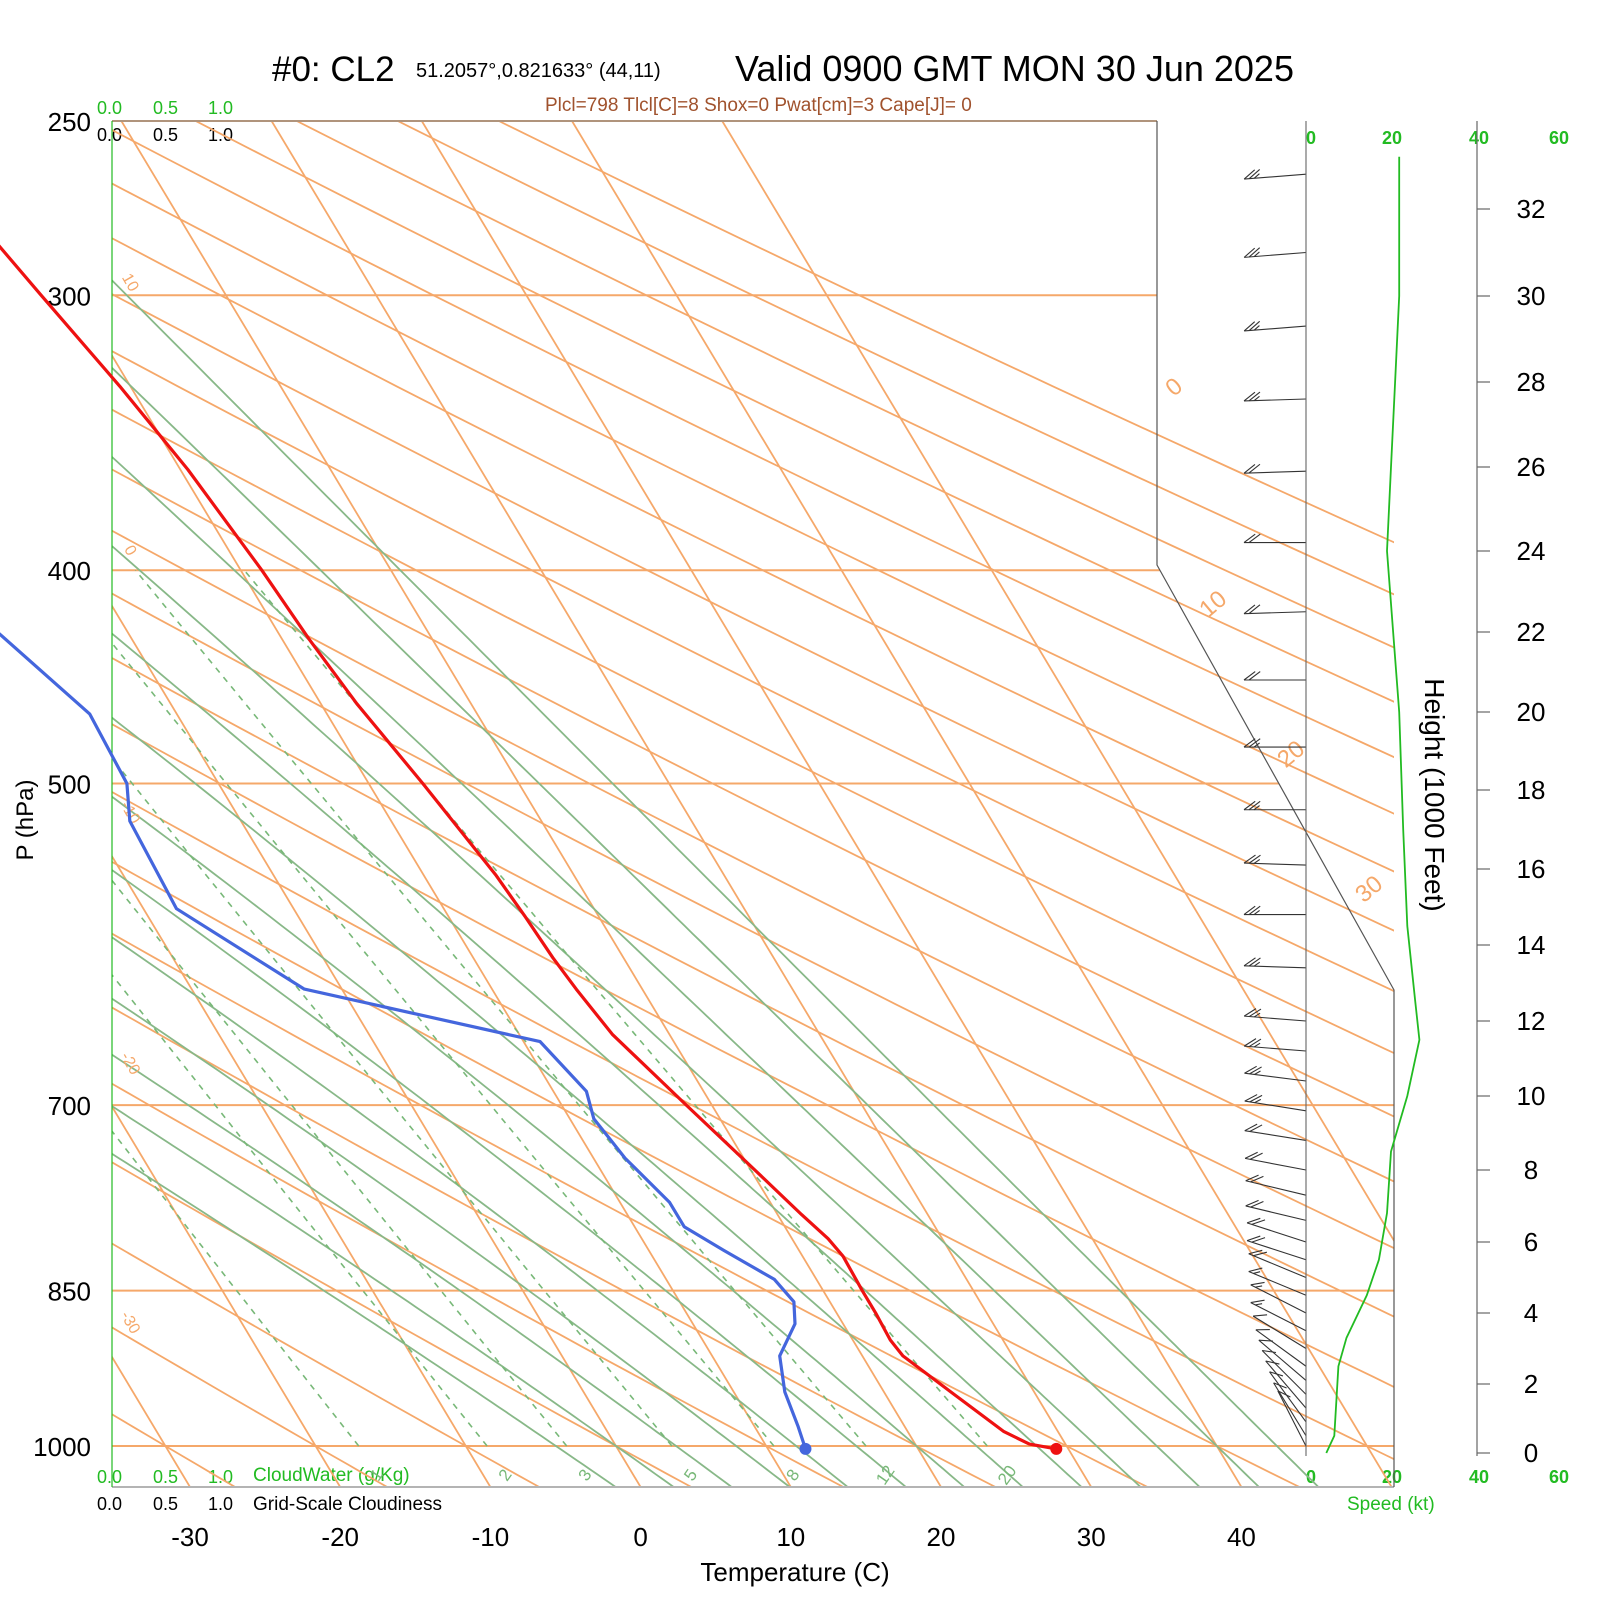 This screenshot has height=1600, width=1600. Describe the element at coordinates (69, 571) in the screenshot. I see `pressure-tick-label: 400` at that location.